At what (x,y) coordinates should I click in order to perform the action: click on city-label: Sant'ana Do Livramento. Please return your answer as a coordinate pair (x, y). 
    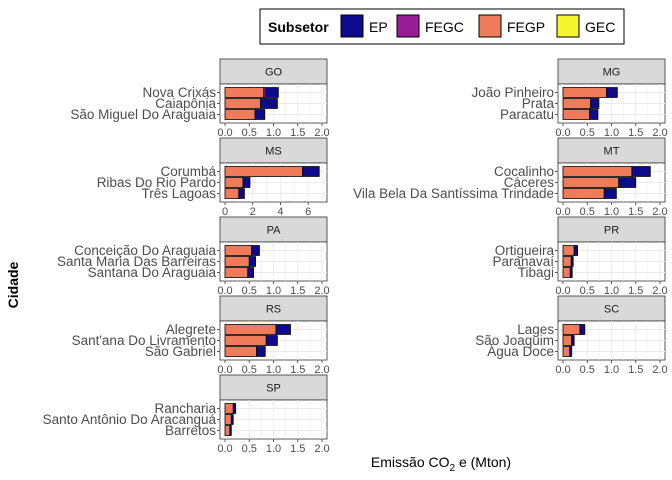
    Looking at the image, I should click on (144, 340).